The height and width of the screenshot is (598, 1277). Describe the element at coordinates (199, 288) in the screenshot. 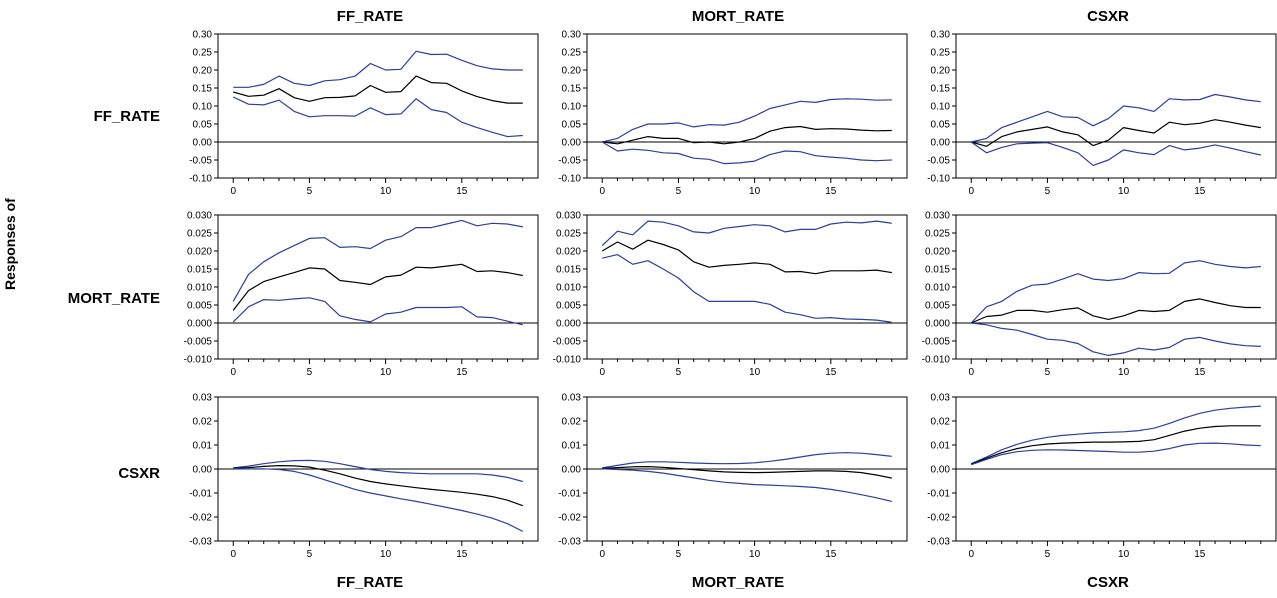

I see `y-tick-label: 0.010` at that location.